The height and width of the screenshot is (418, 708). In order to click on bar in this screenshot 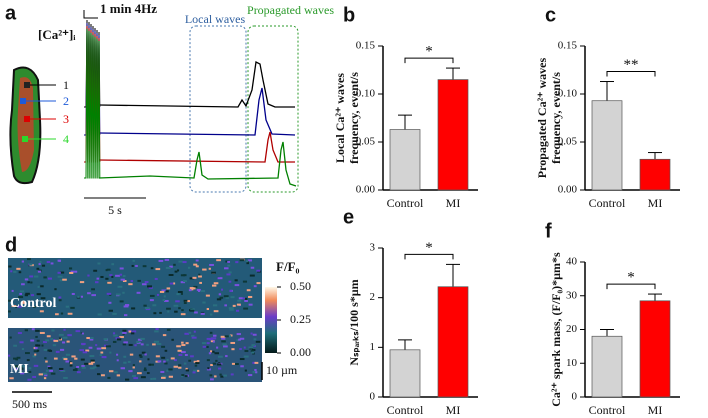, I will do `click(655, 174)`.